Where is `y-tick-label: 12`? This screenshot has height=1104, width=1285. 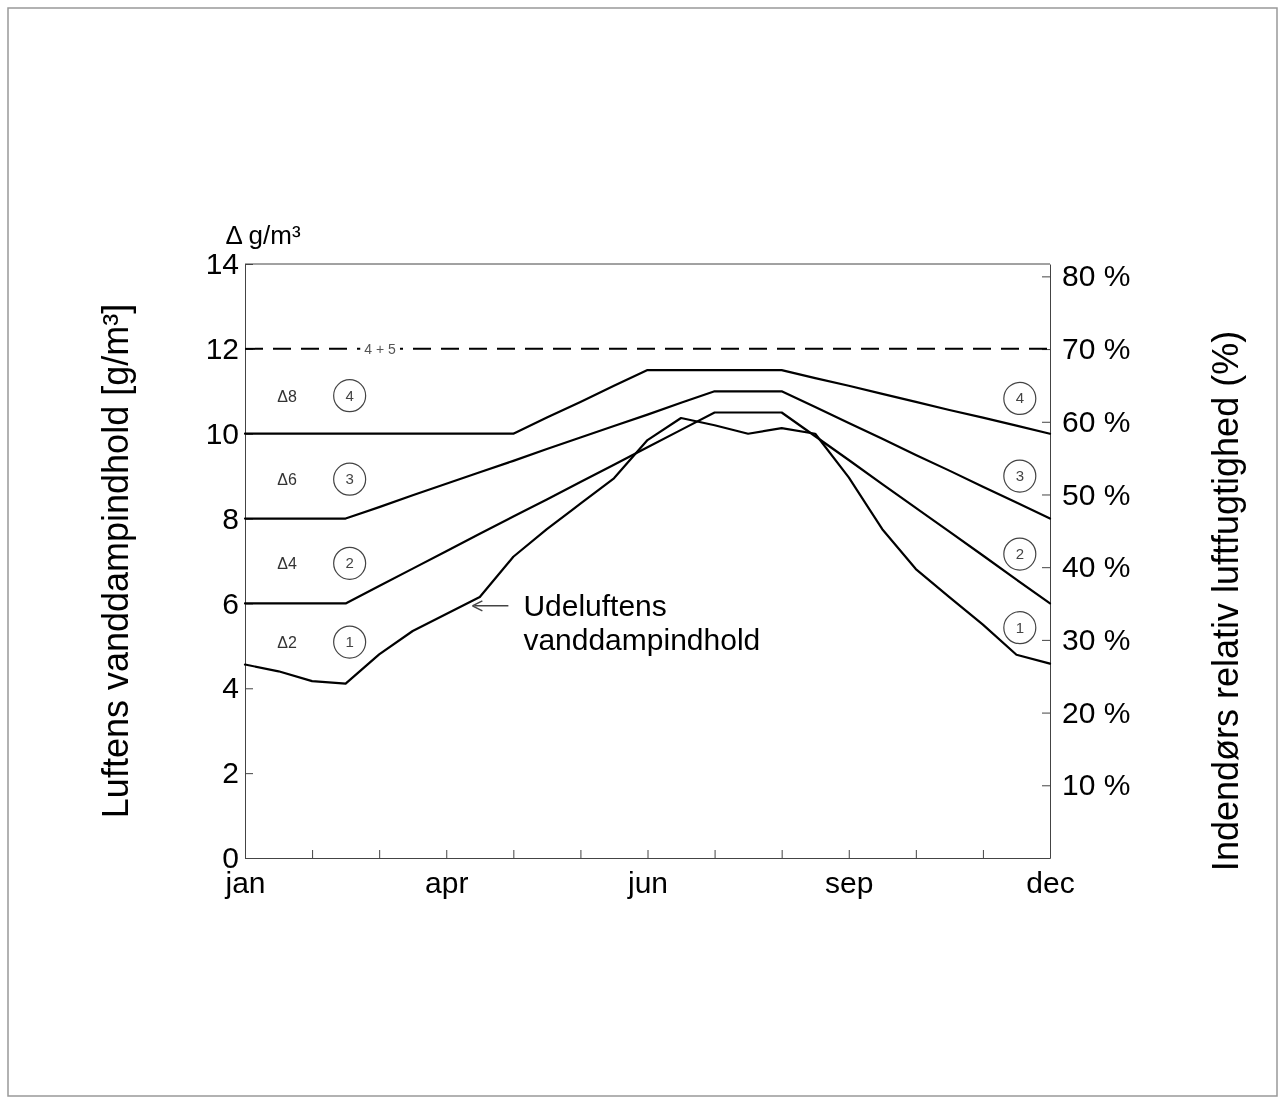 y-tick-label: 12 is located at coordinates (222, 348).